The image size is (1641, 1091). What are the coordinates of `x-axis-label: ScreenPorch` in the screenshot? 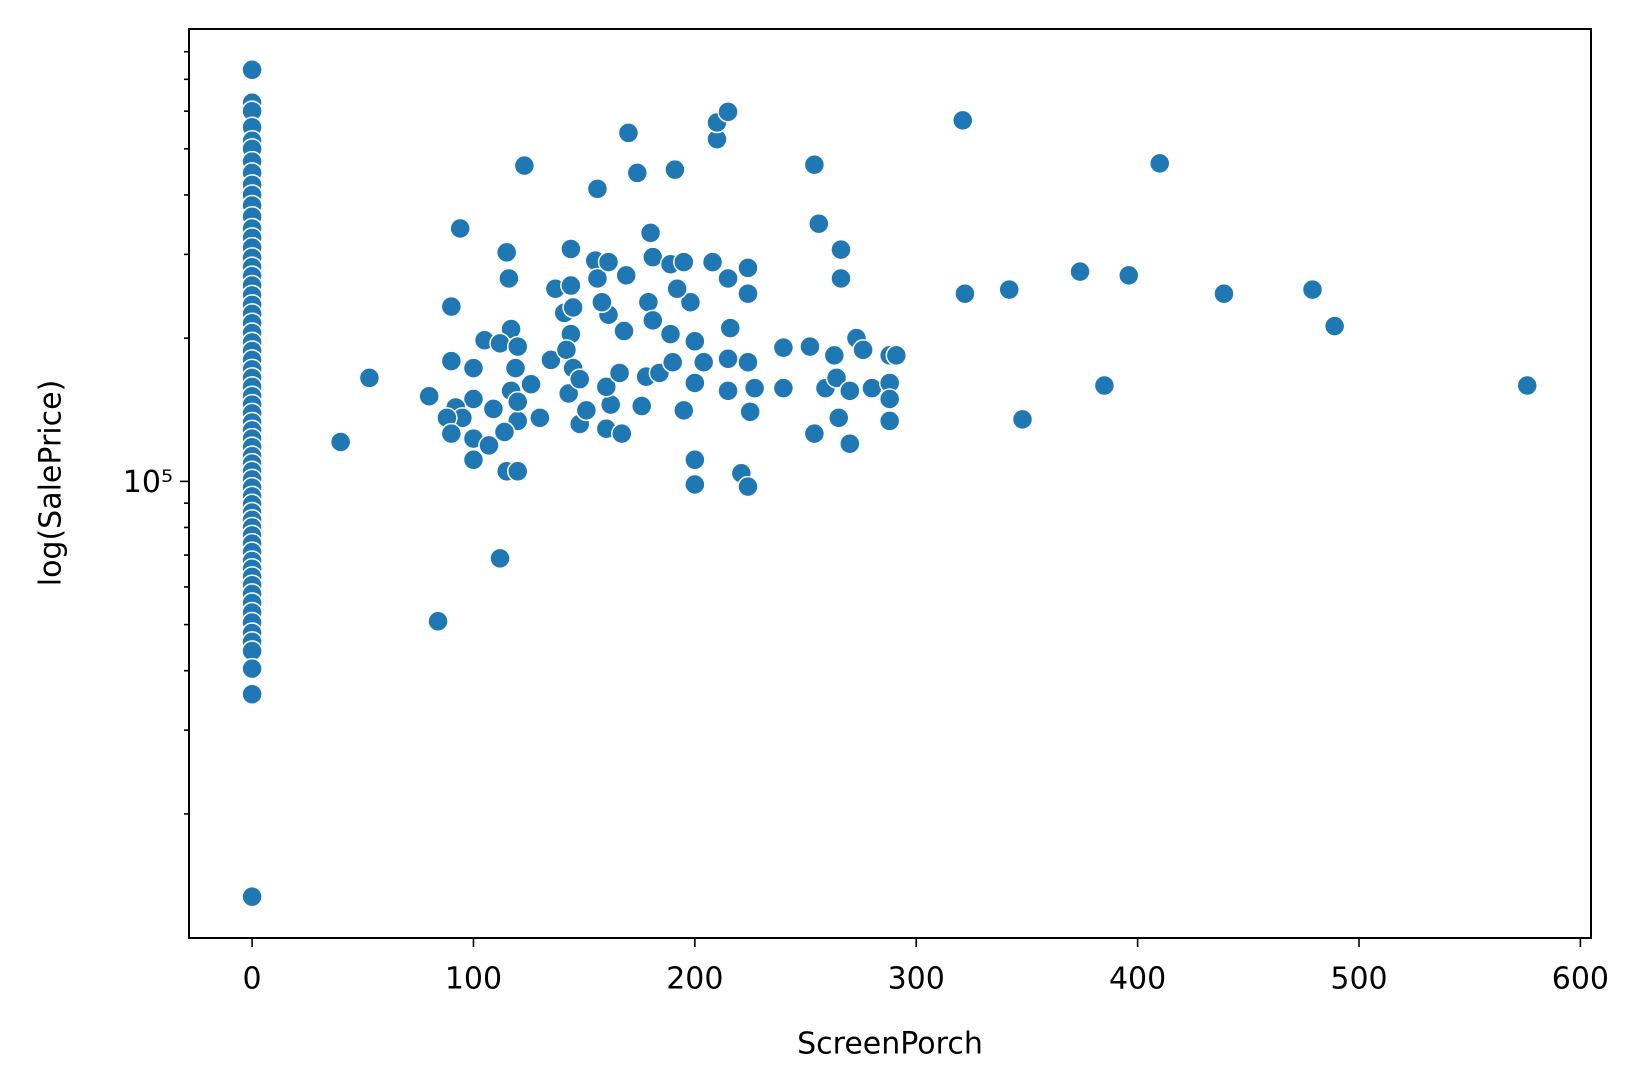 It's located at (890, 1044).